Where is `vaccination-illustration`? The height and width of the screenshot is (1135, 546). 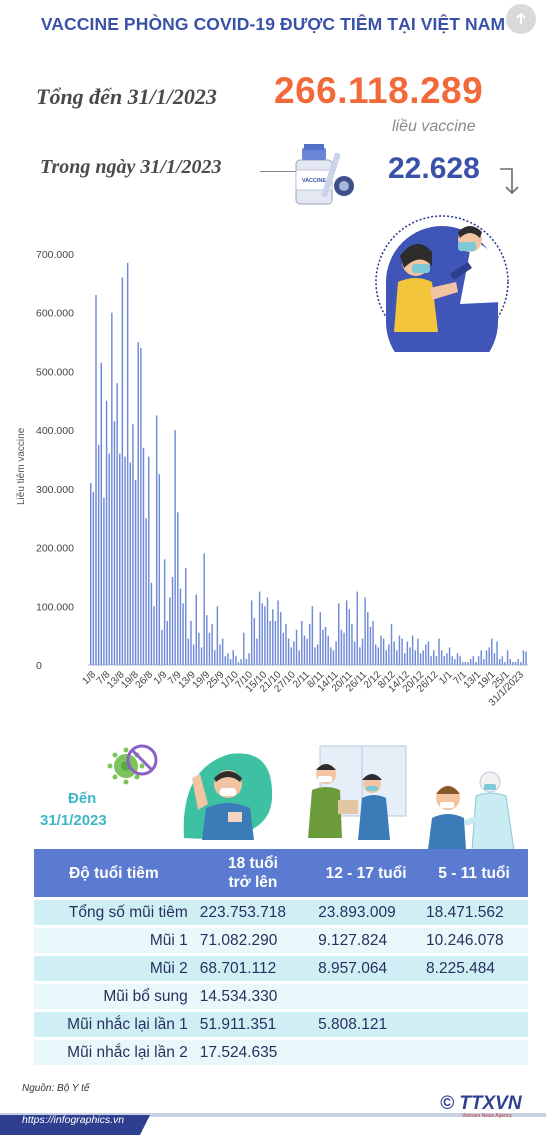 vaccination-illustration is located at coordinates (442, 283).